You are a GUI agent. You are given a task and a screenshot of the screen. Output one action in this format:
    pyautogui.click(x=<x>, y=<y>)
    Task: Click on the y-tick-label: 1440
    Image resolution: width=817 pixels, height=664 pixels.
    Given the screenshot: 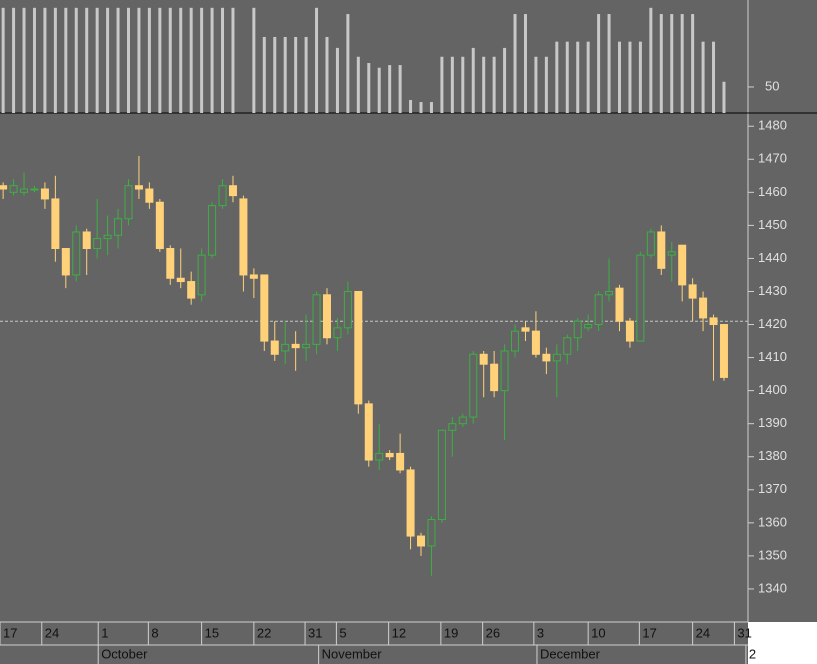 What is the action you would take?
    pyautogui.click(x=772, y=257)
    